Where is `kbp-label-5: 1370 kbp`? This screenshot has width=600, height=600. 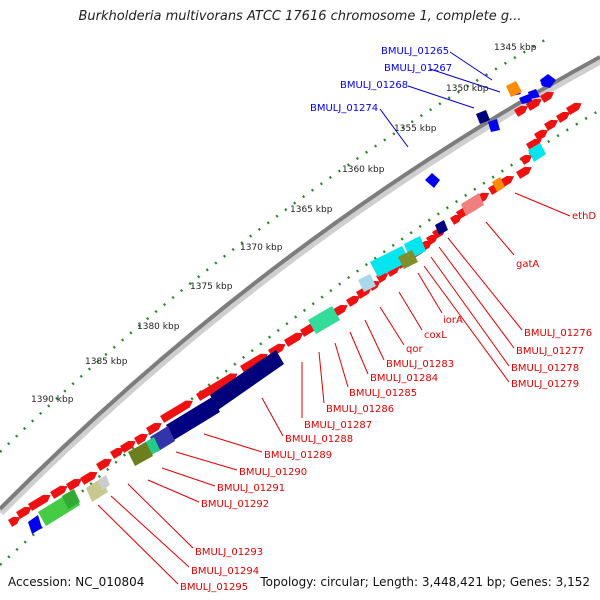
kbp-label-5: 1370 kbp is located at coordinates (261, 248).